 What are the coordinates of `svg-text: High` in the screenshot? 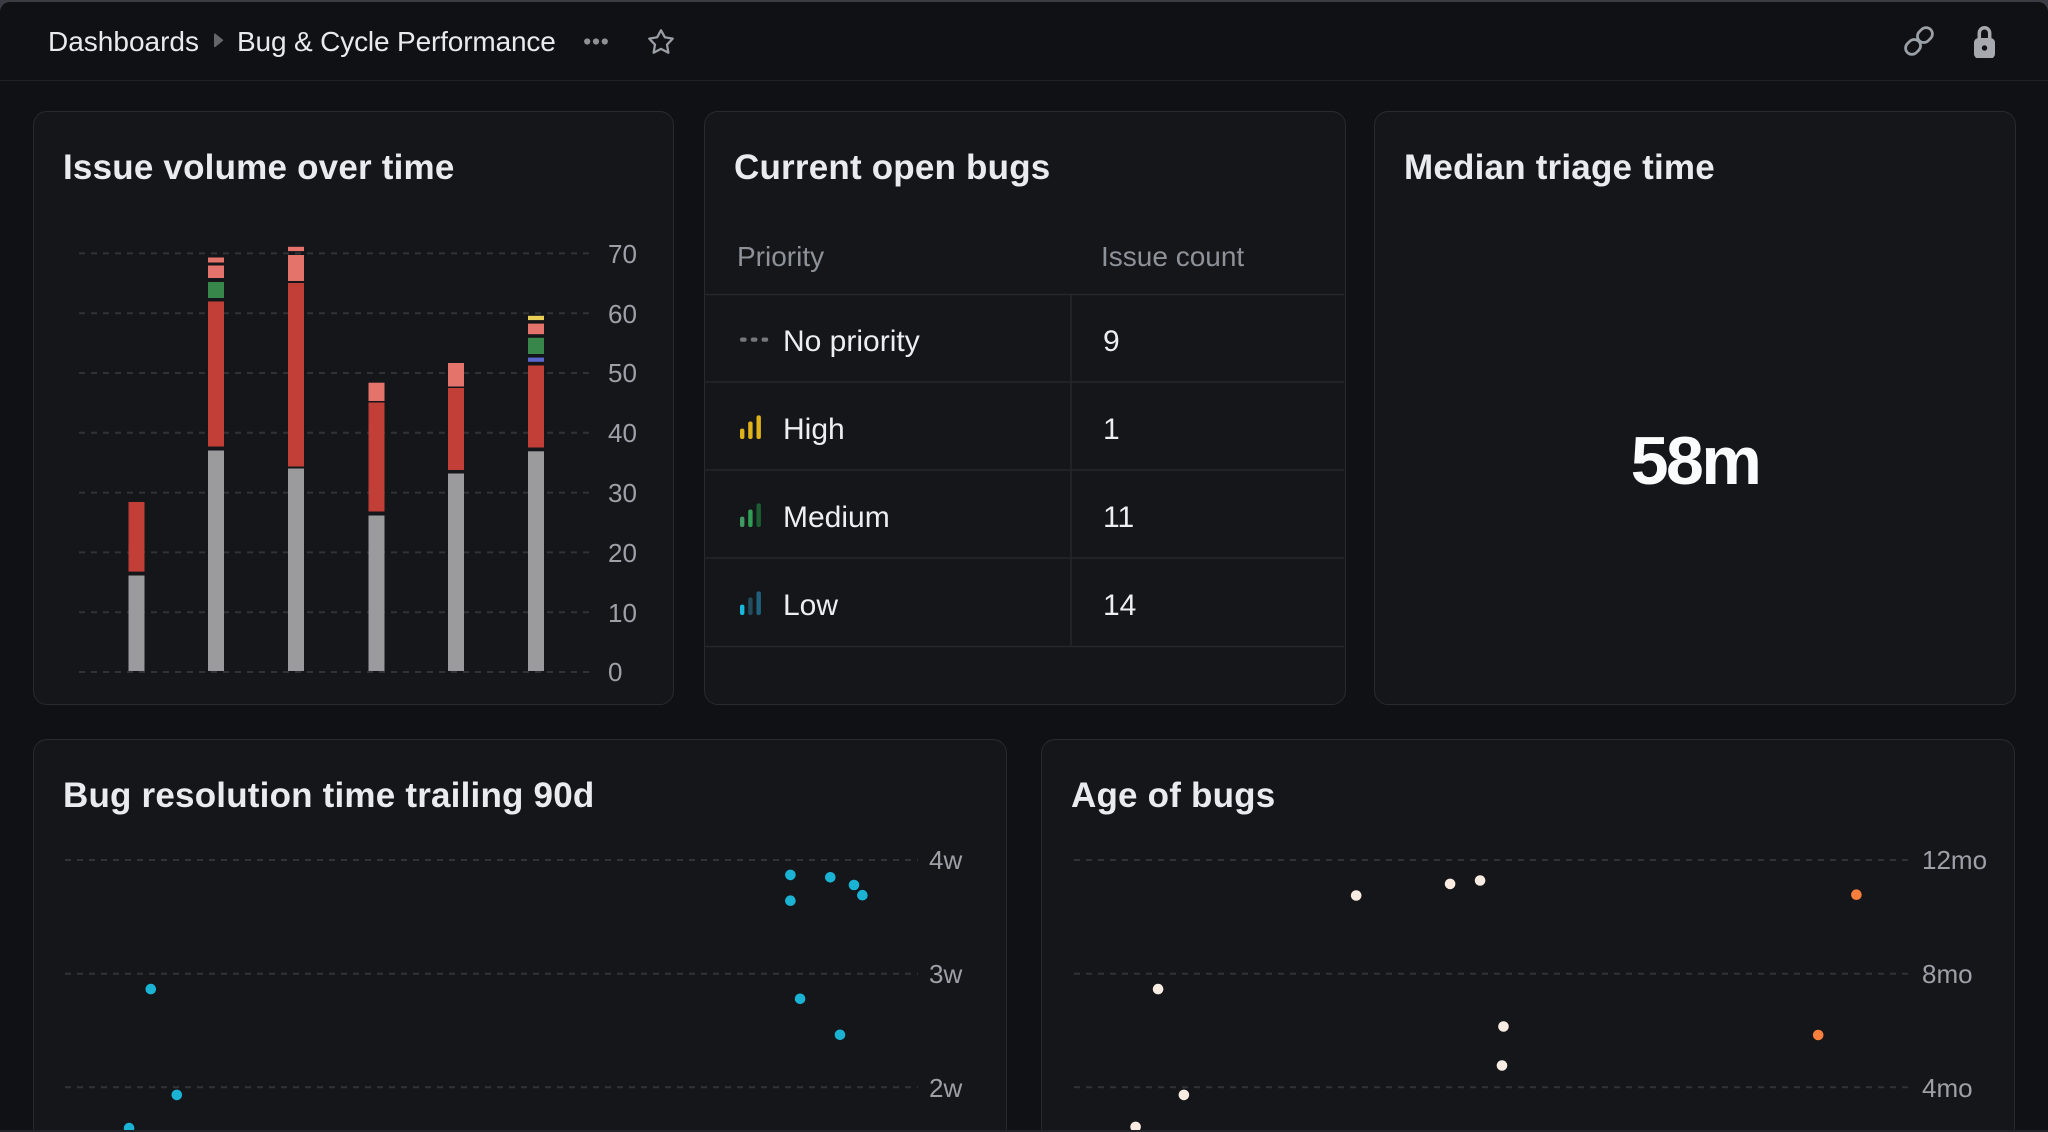 It's located at (814, 429).